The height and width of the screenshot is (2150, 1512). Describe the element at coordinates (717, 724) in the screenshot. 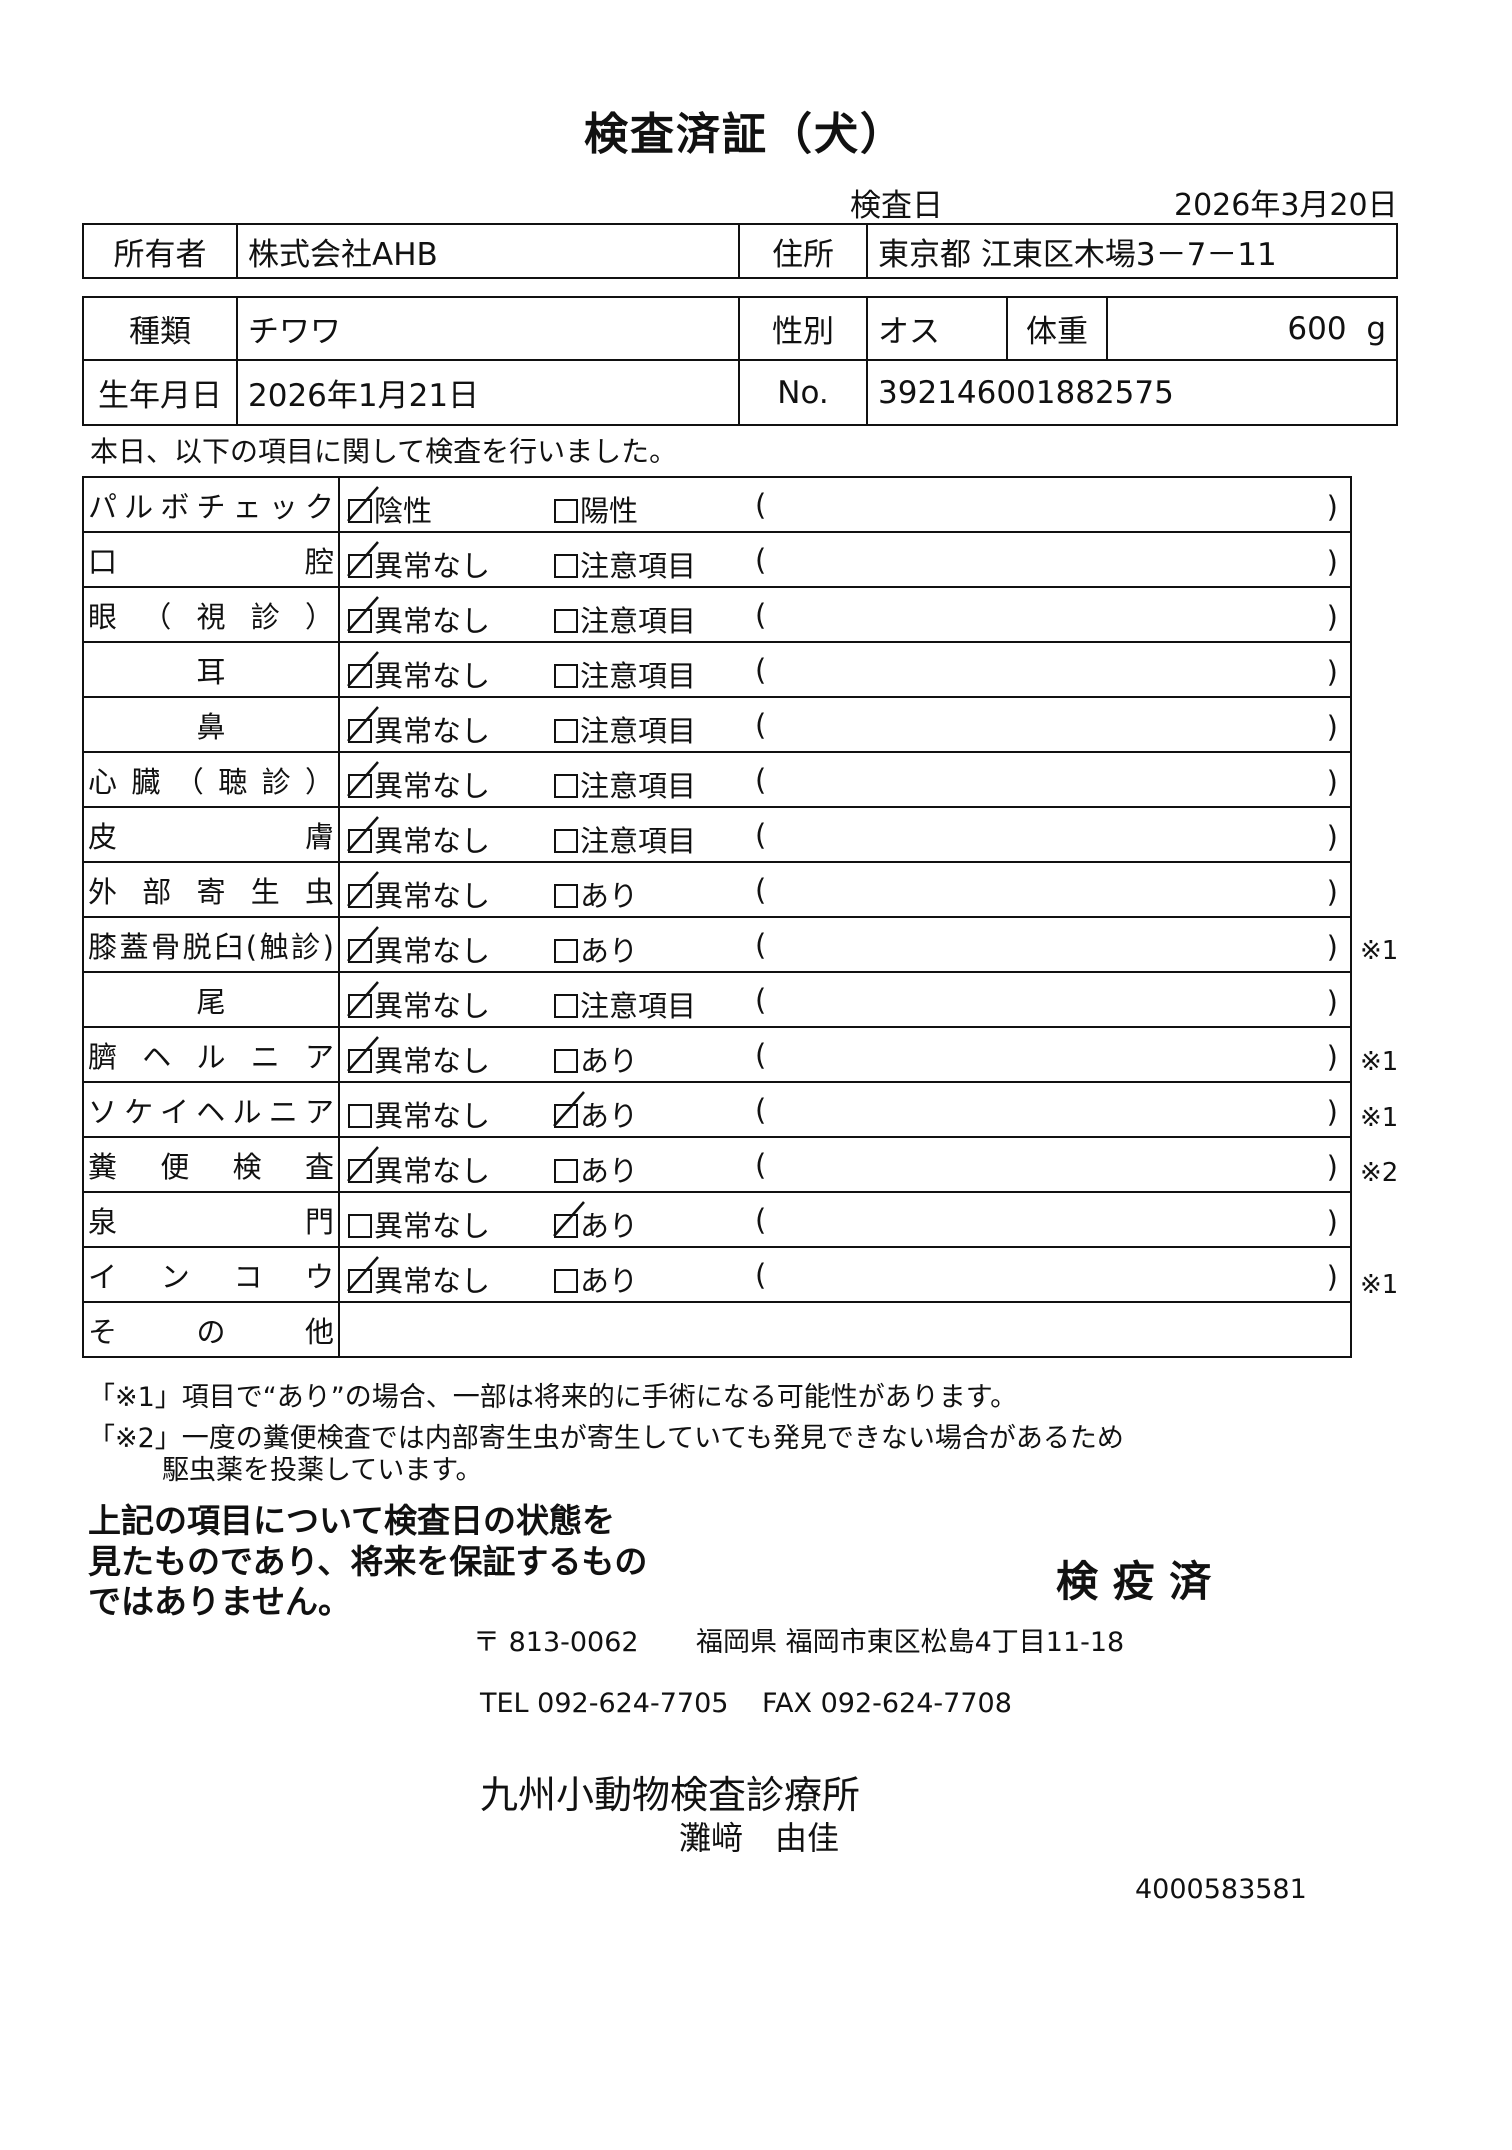

I see `inspection-row: 鼻異常なし 注意項目 ()` at that location.